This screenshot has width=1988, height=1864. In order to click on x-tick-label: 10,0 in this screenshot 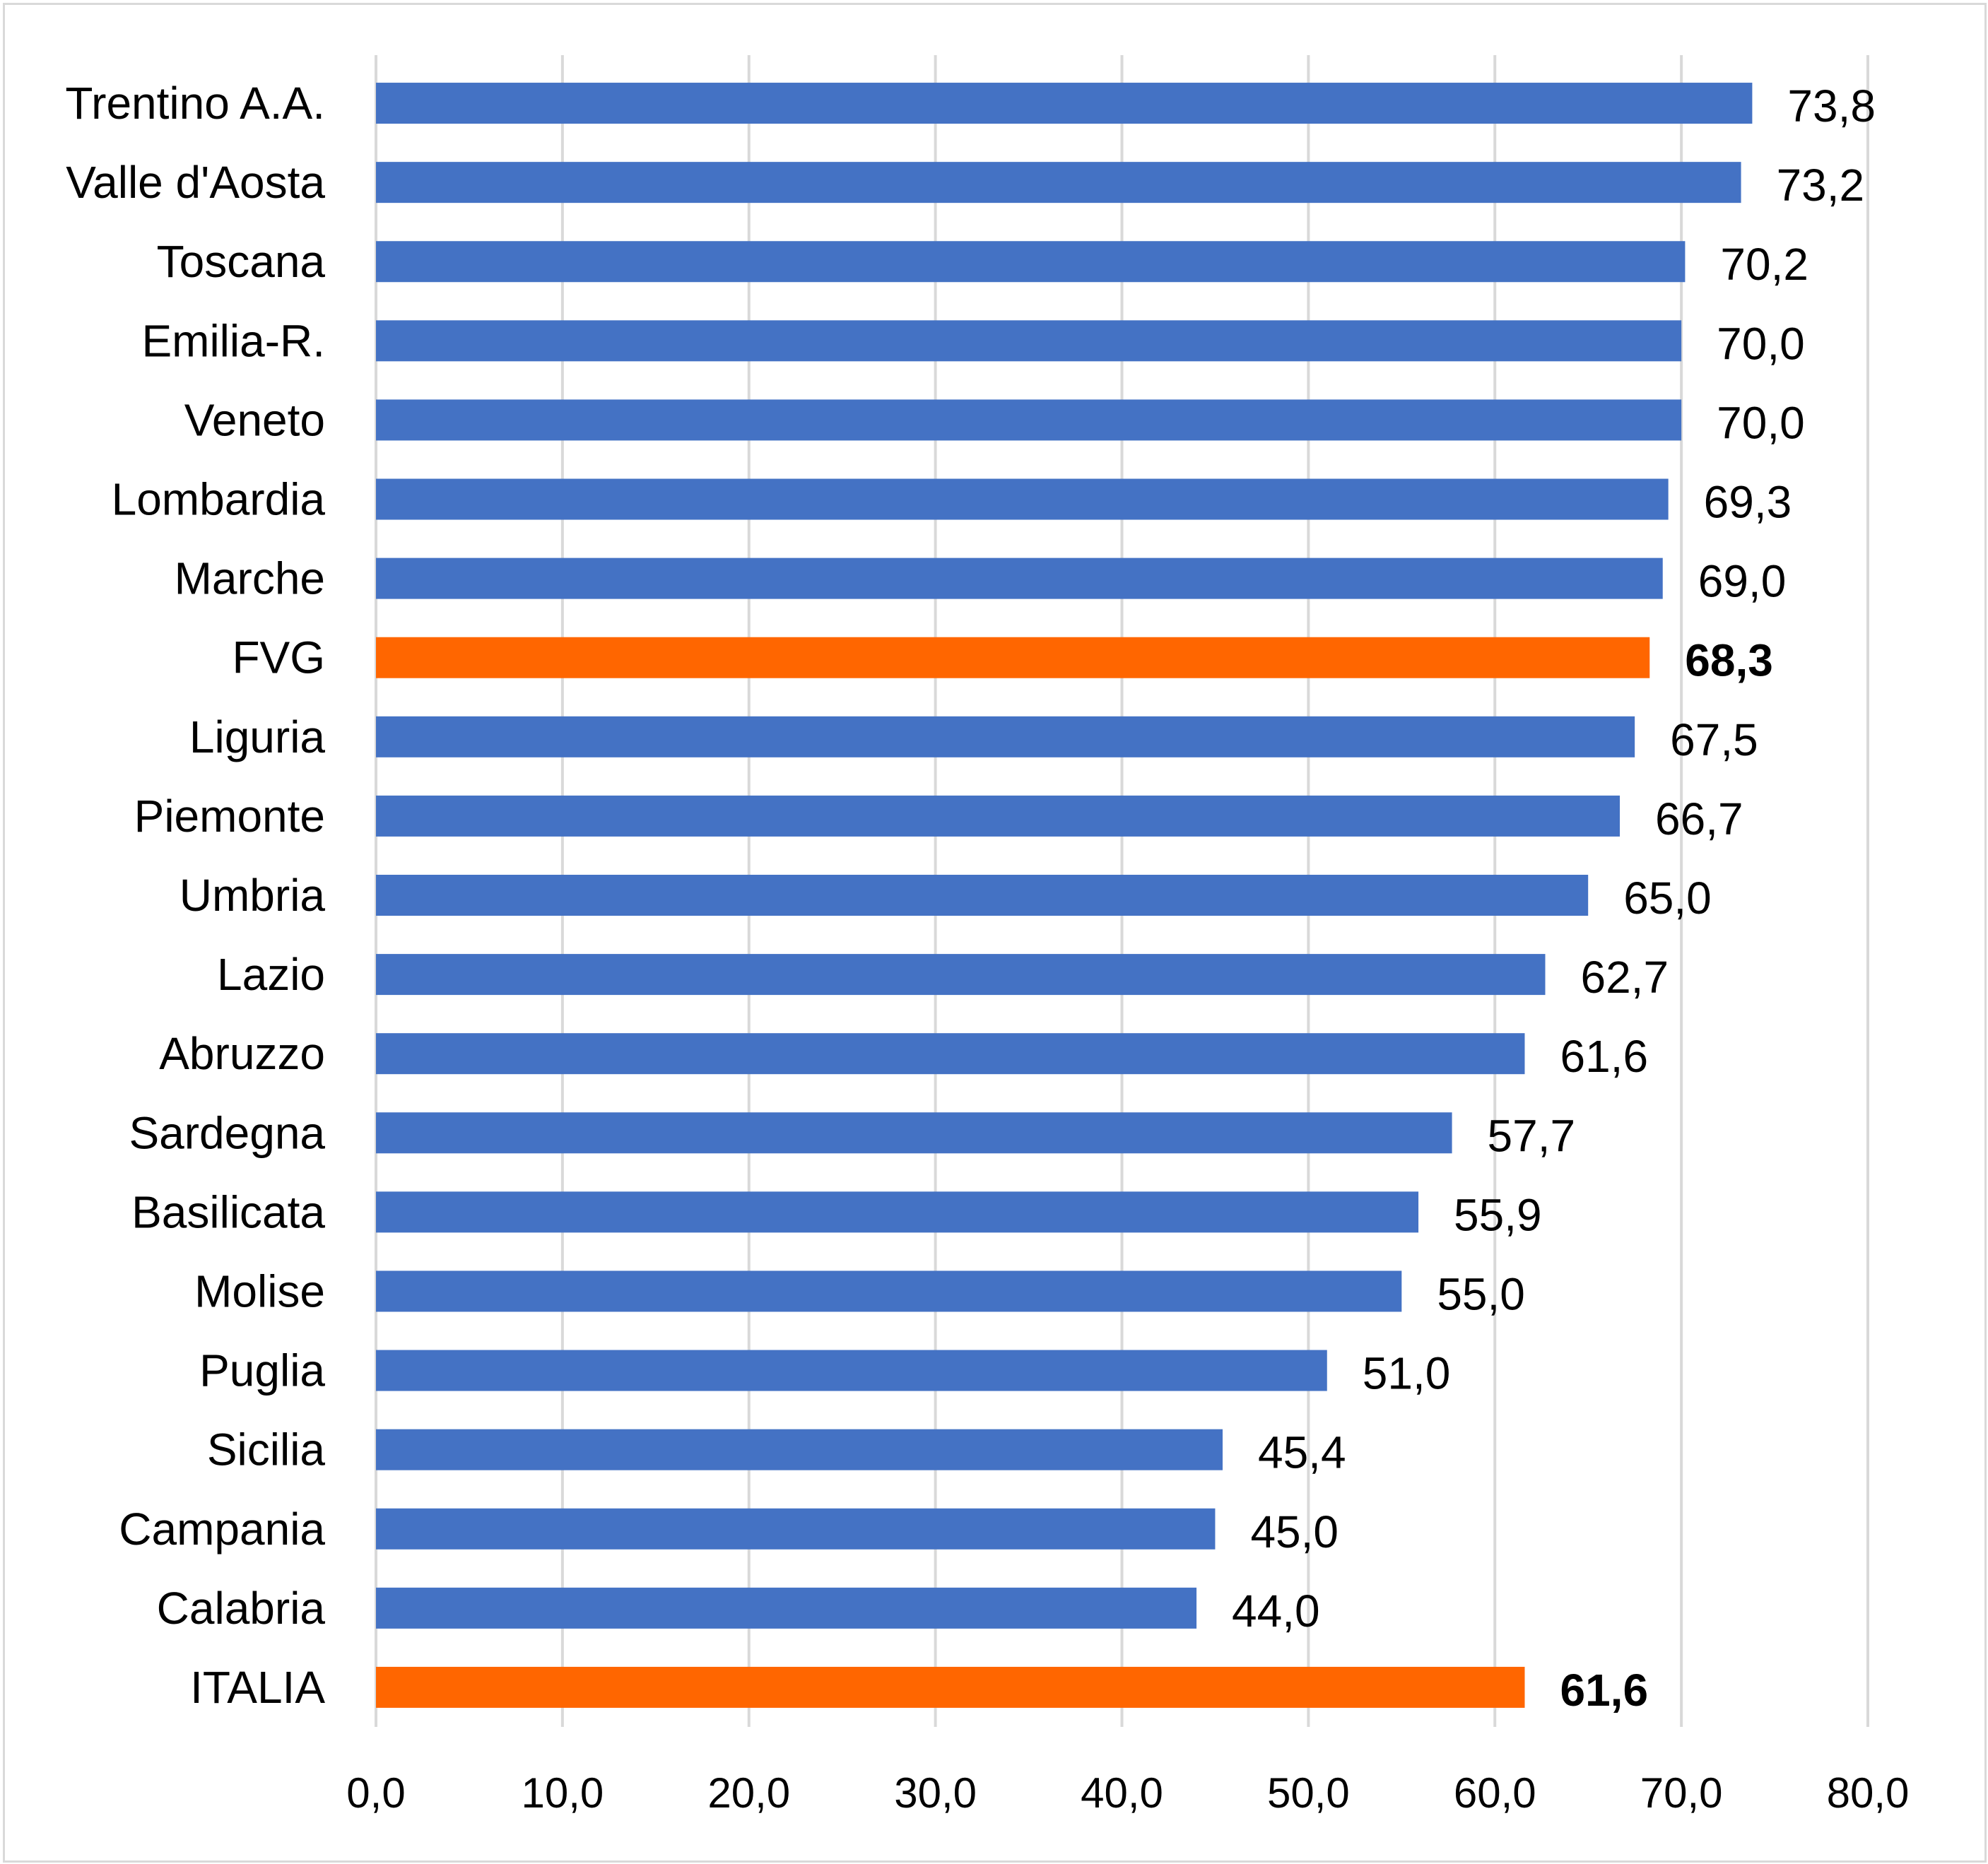, I will do `click(562, 1793)`.